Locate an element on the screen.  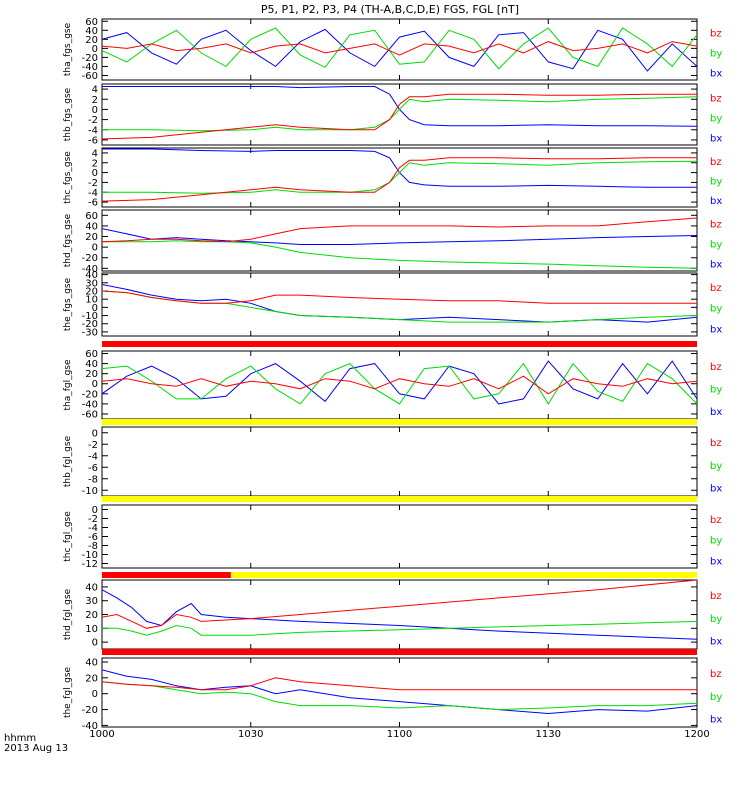
x-tick-label: 1100 is located at coordinates (399, 734).